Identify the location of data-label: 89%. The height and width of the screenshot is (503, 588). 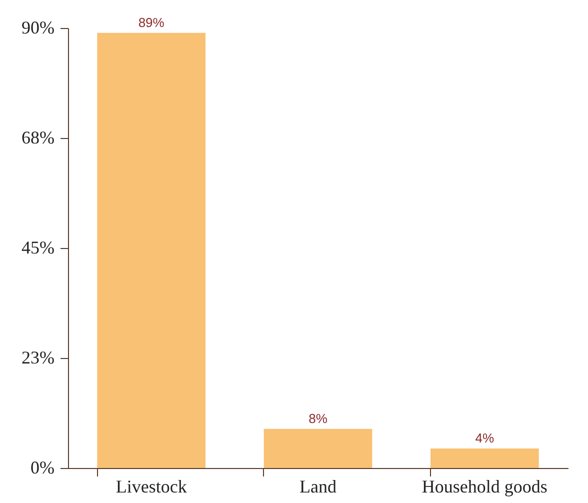
(151, 22).